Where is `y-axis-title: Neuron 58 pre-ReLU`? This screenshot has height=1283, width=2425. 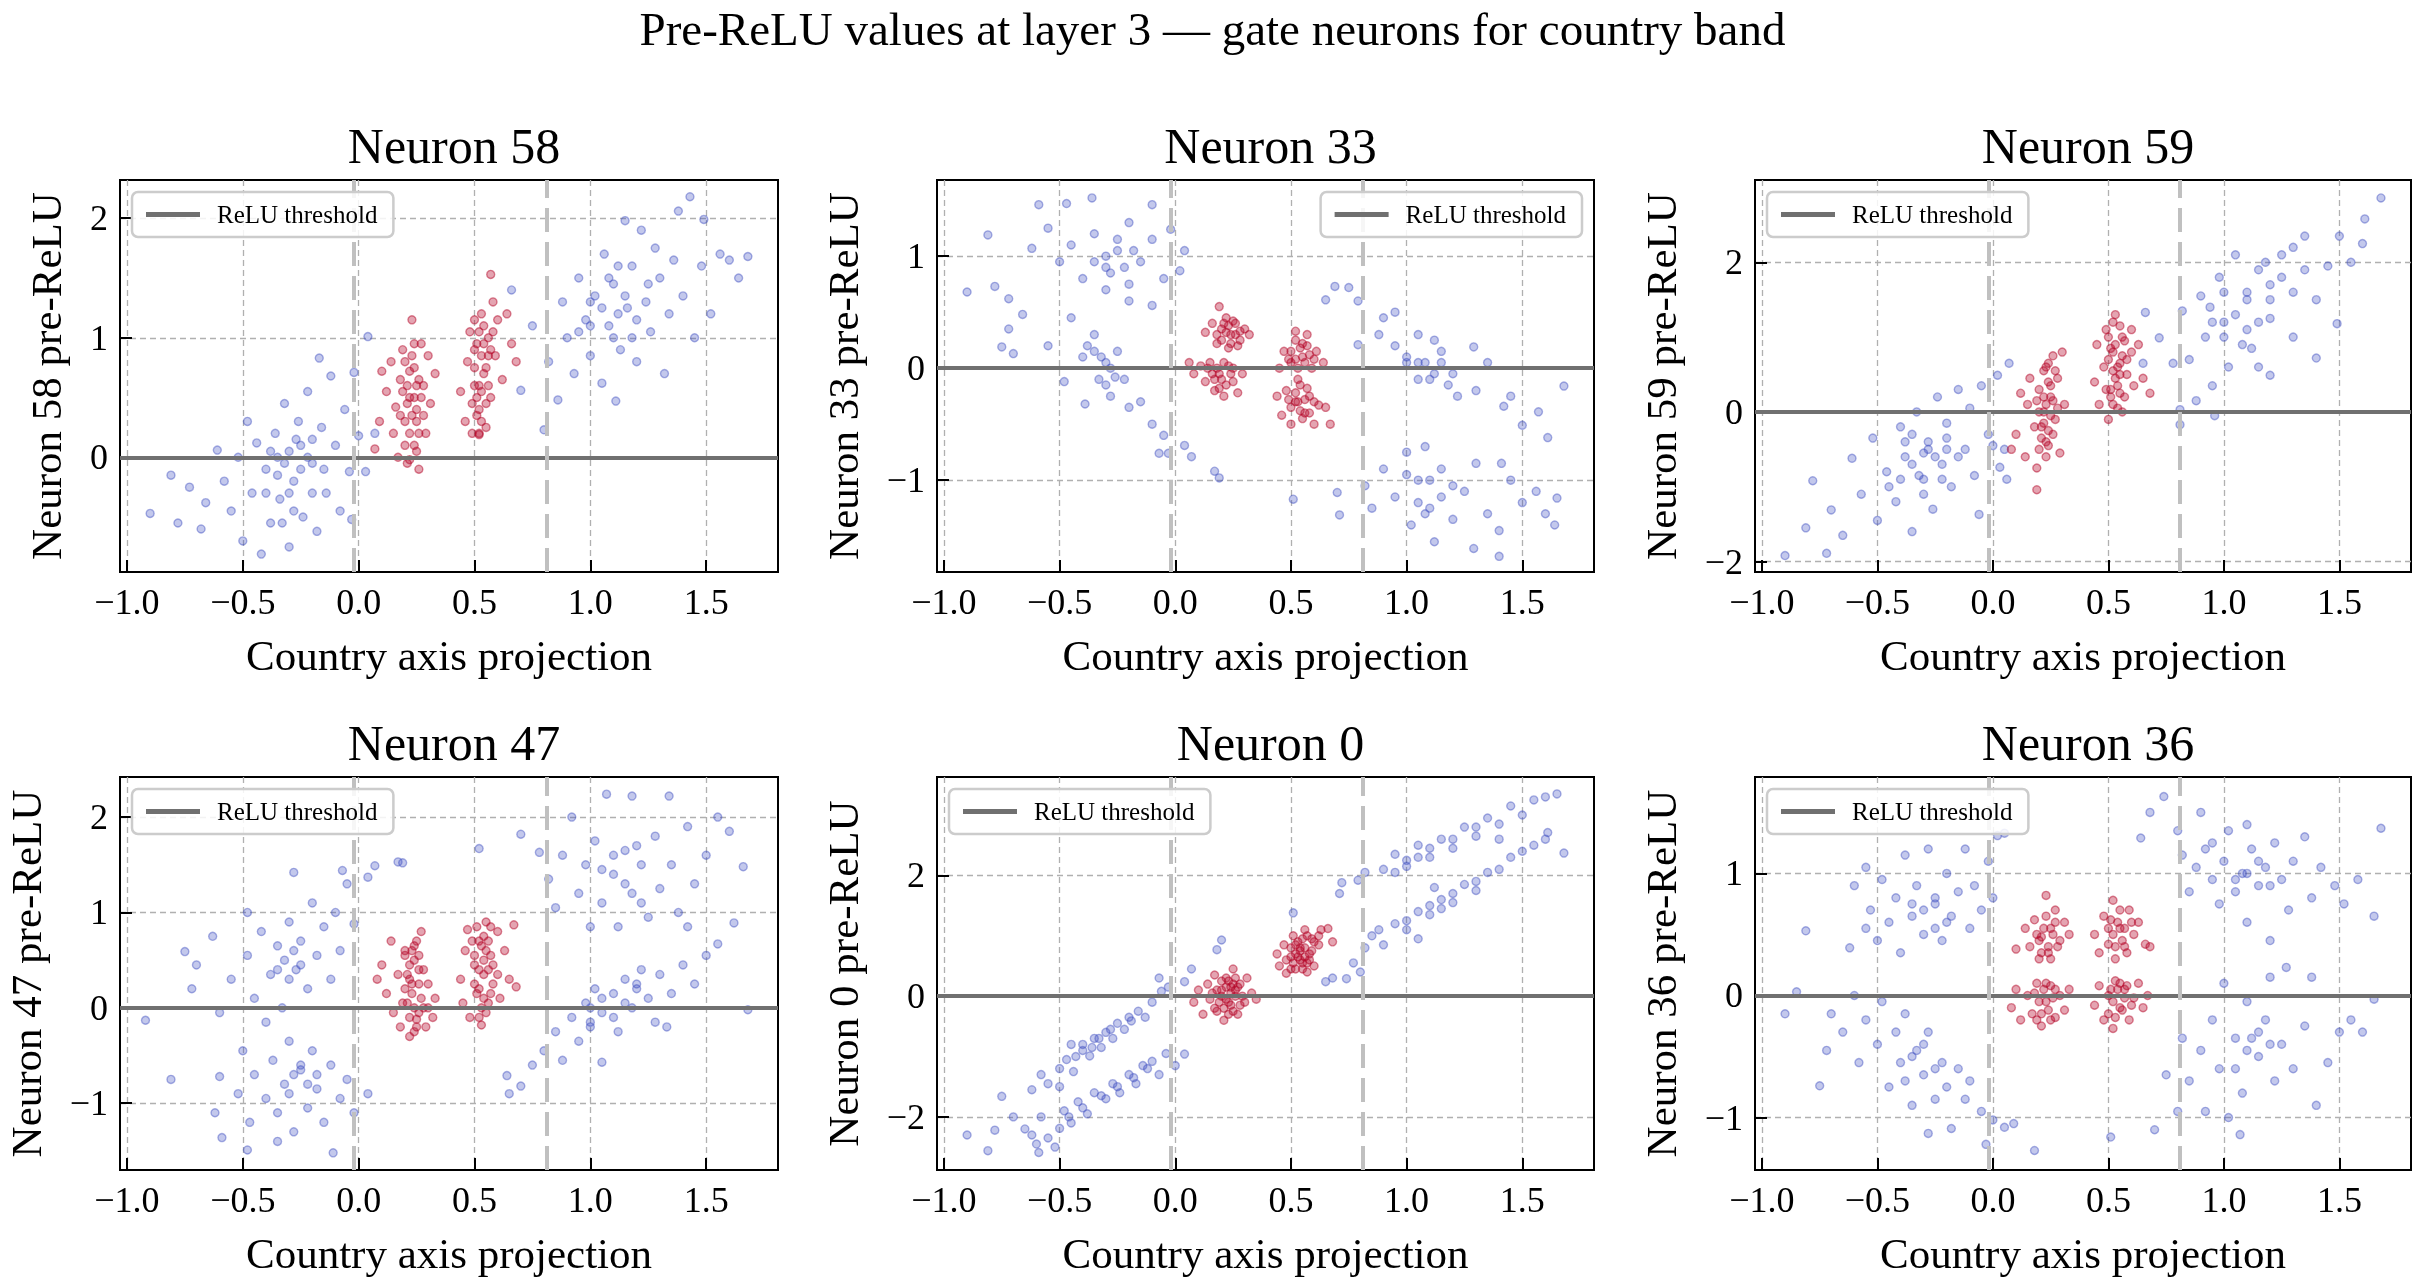 y-axis-title: Neuron 58 pre-ReLU is located at coordinates (46, 376).